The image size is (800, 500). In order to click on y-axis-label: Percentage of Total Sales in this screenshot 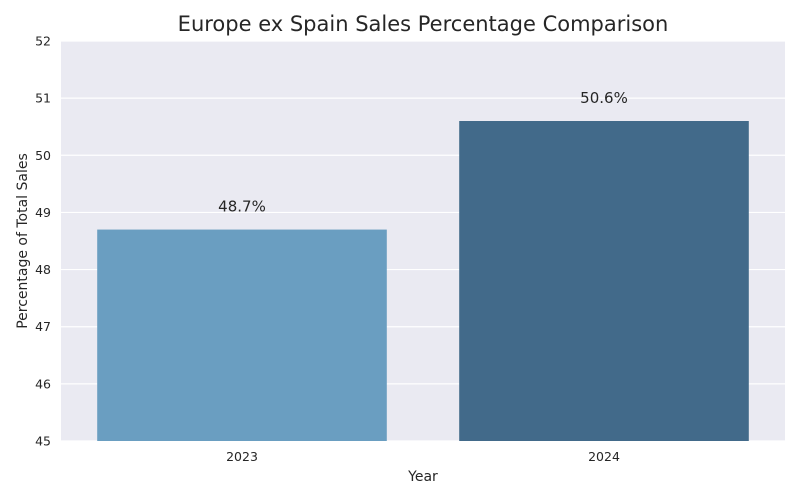, I will do `click(23, 241)`.